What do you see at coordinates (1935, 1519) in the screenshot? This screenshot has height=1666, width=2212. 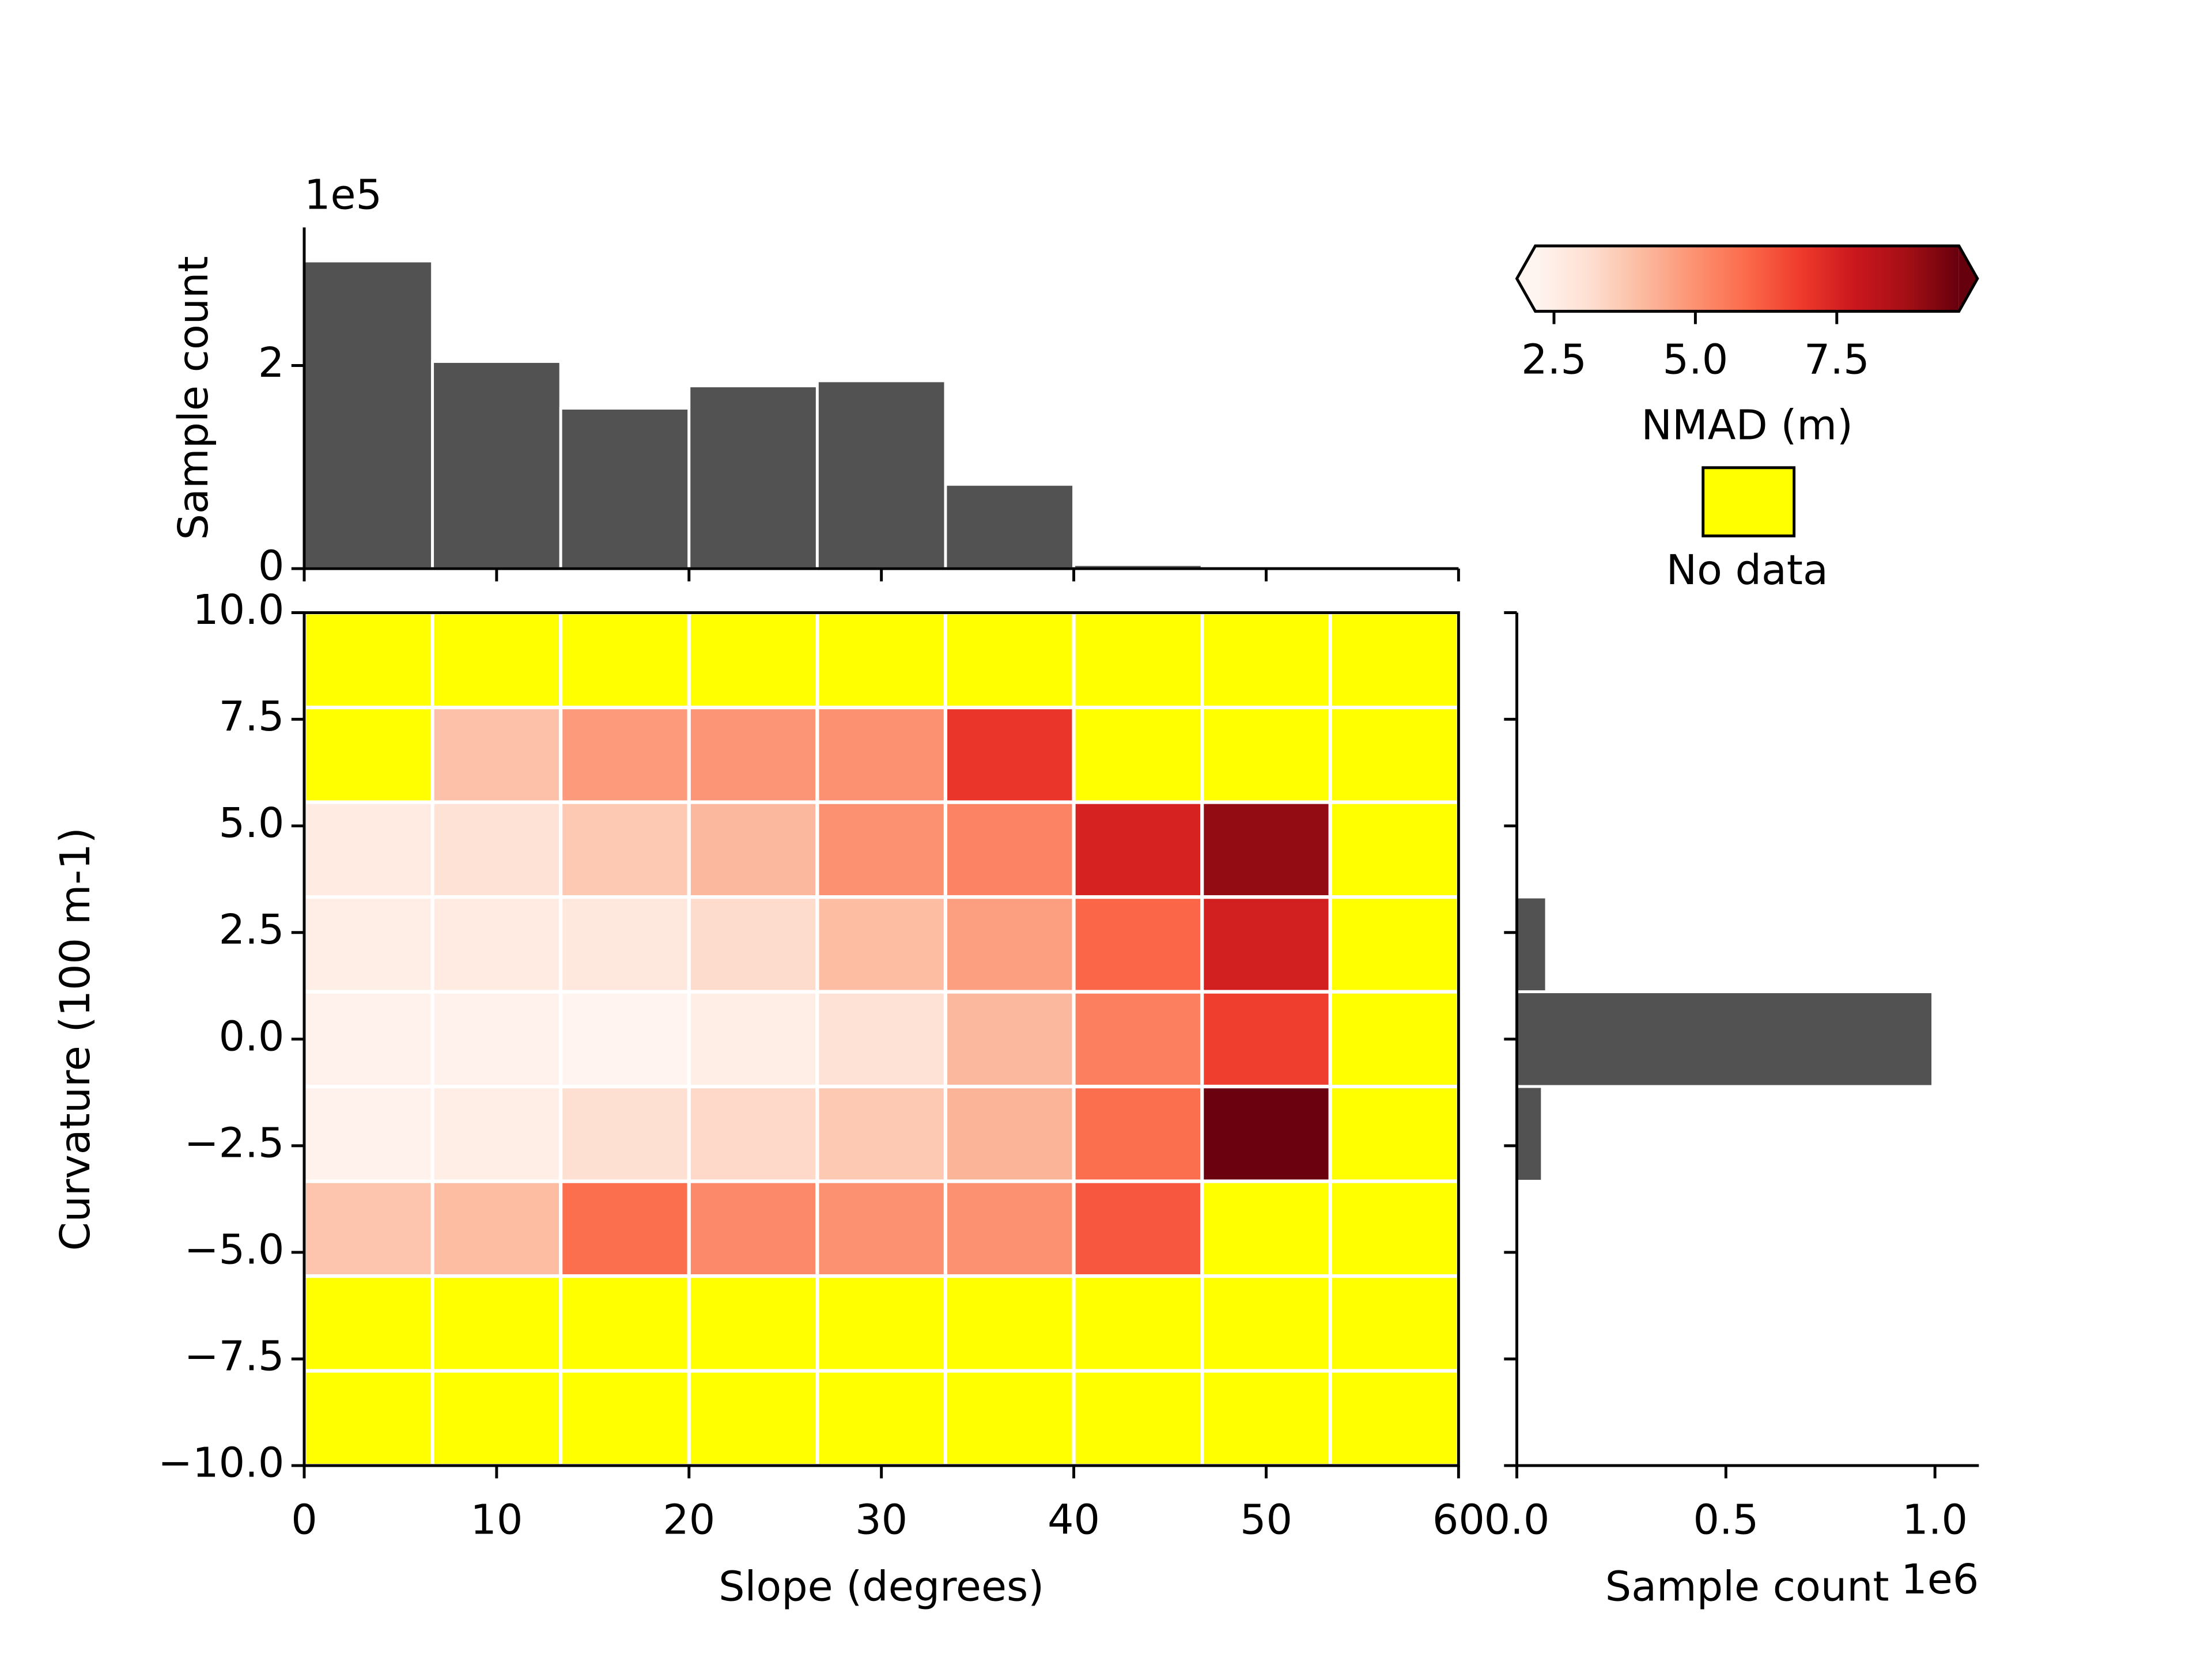 I see `x-tick-label: 1.0` at bounding box center [1935, 1519].